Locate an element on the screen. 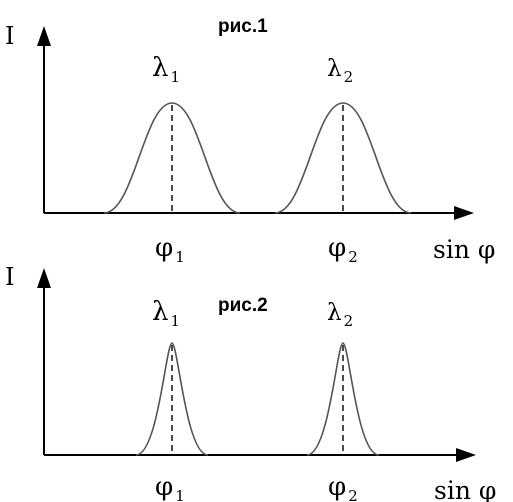  panel-1-caption: рис.1 is located at coordinates (243, 26).